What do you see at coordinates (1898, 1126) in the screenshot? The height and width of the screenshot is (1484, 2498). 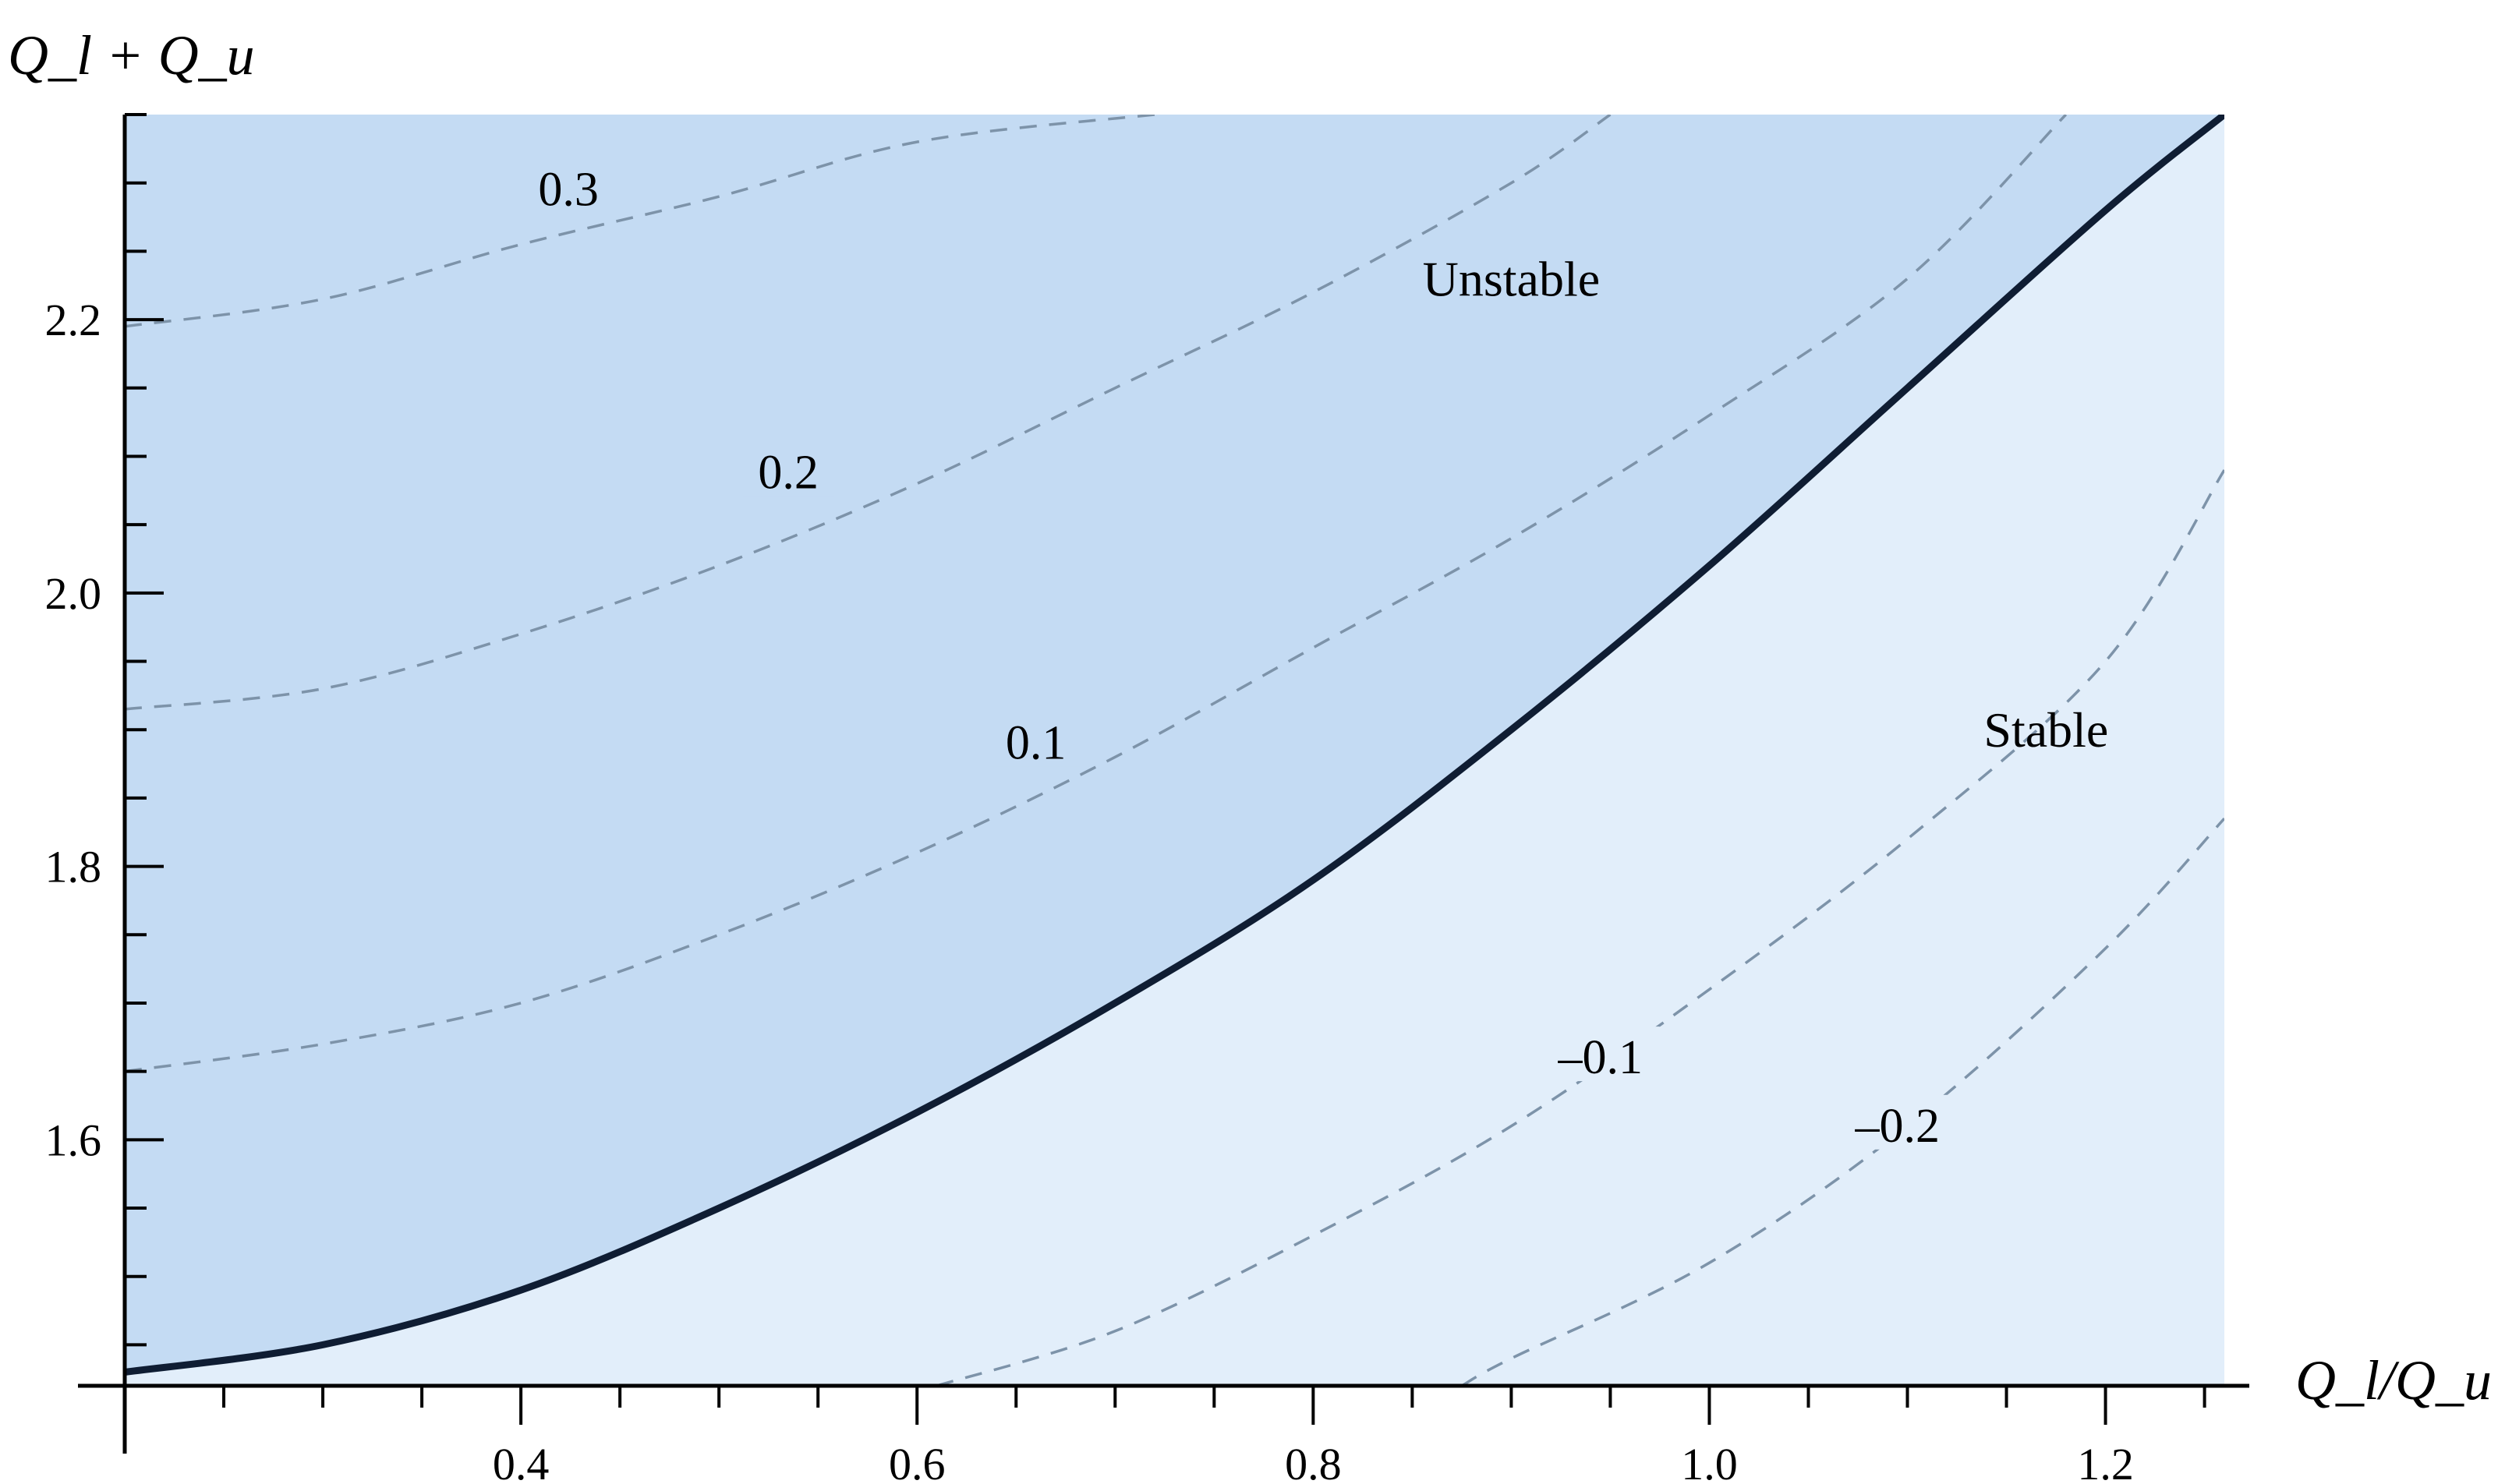 I see `contour-label-4: –0.2` at bounding box center [1898, 1126].